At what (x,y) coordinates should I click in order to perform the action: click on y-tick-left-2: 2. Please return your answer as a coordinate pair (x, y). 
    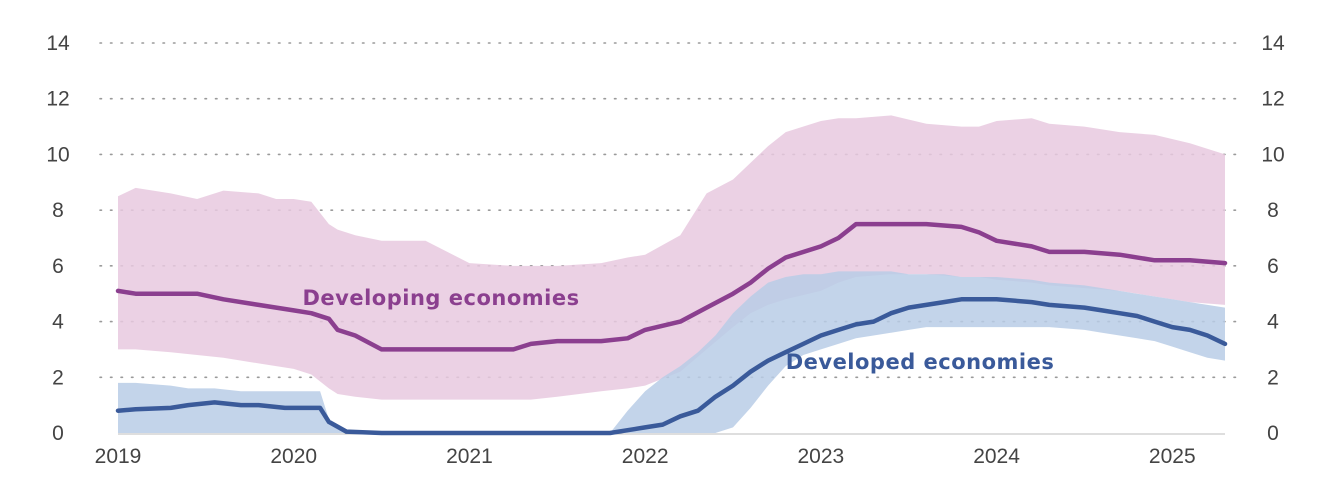
    Looking at the image, I should click on (58, 377).